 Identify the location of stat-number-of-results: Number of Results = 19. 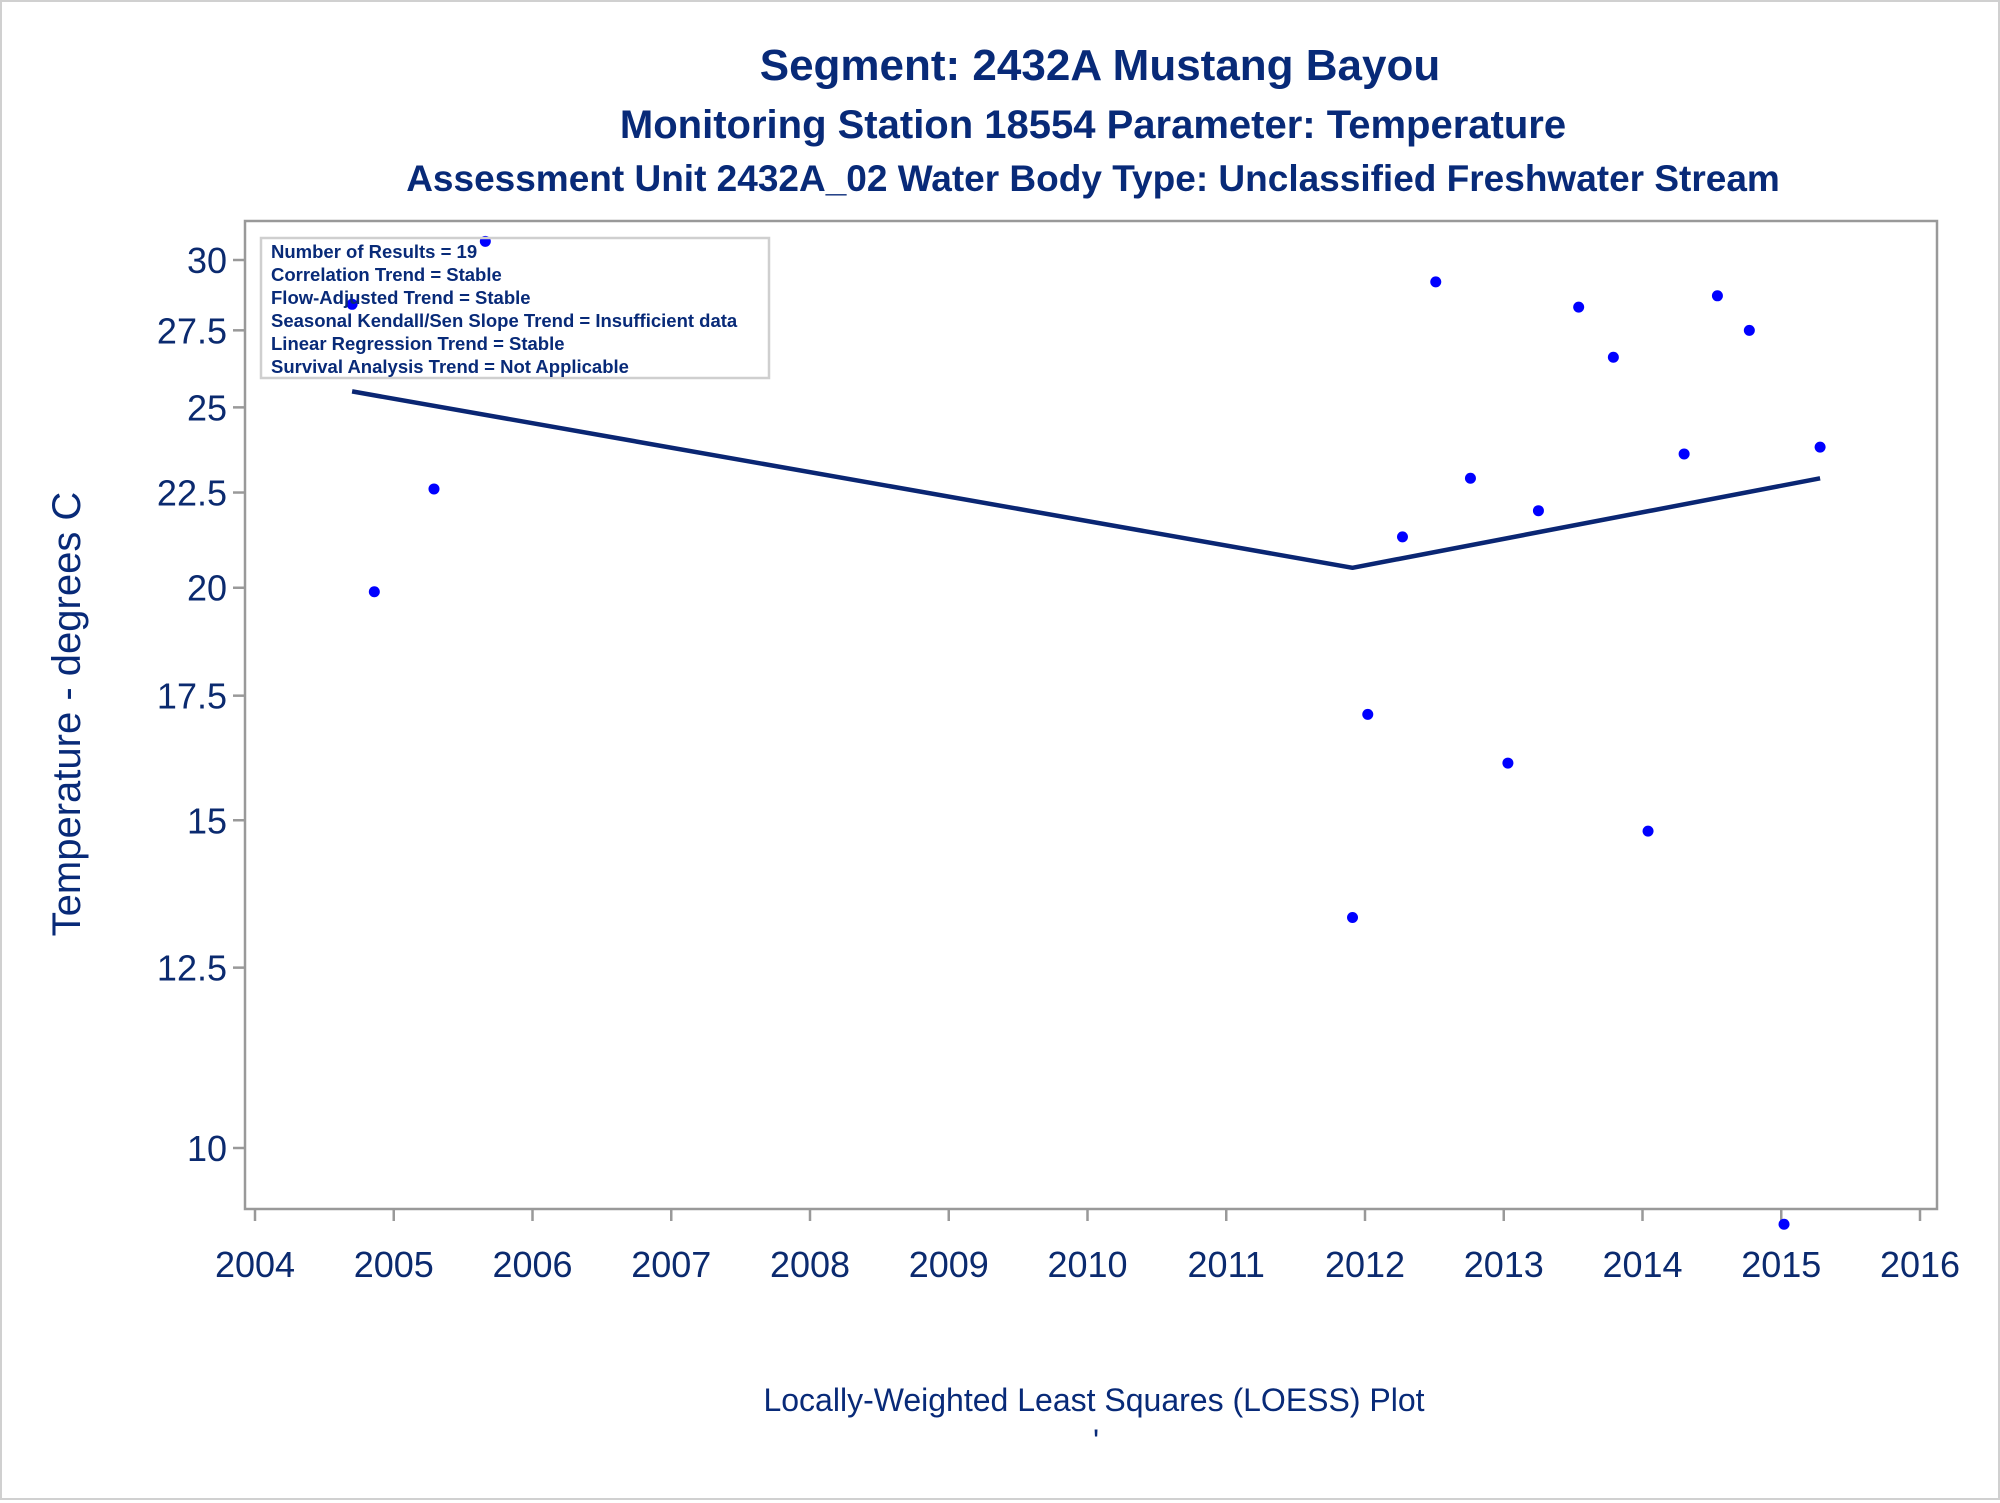
(374, 251).